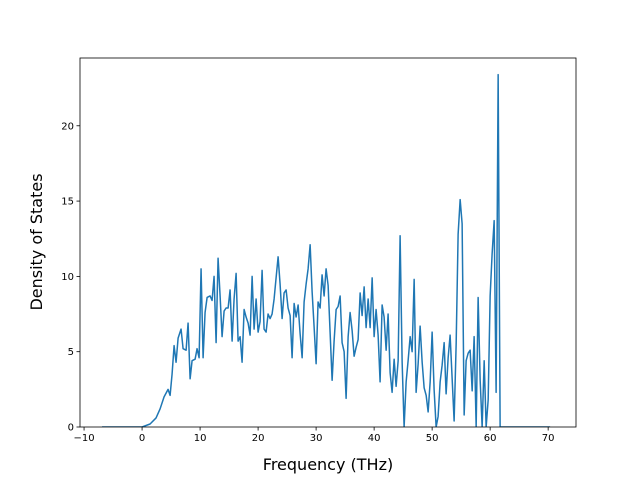 The height and width of the screenshot is (480, 640). Describe the element at coordinates (84, 438) in the screenshot. I see `x-tick-label: −10` at that location.